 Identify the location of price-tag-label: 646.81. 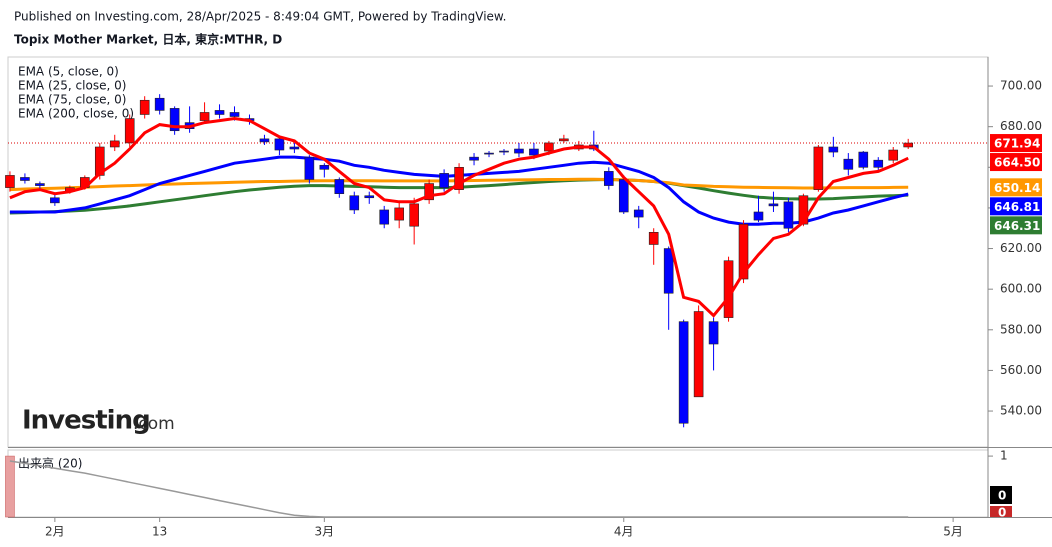
(1017, 207).